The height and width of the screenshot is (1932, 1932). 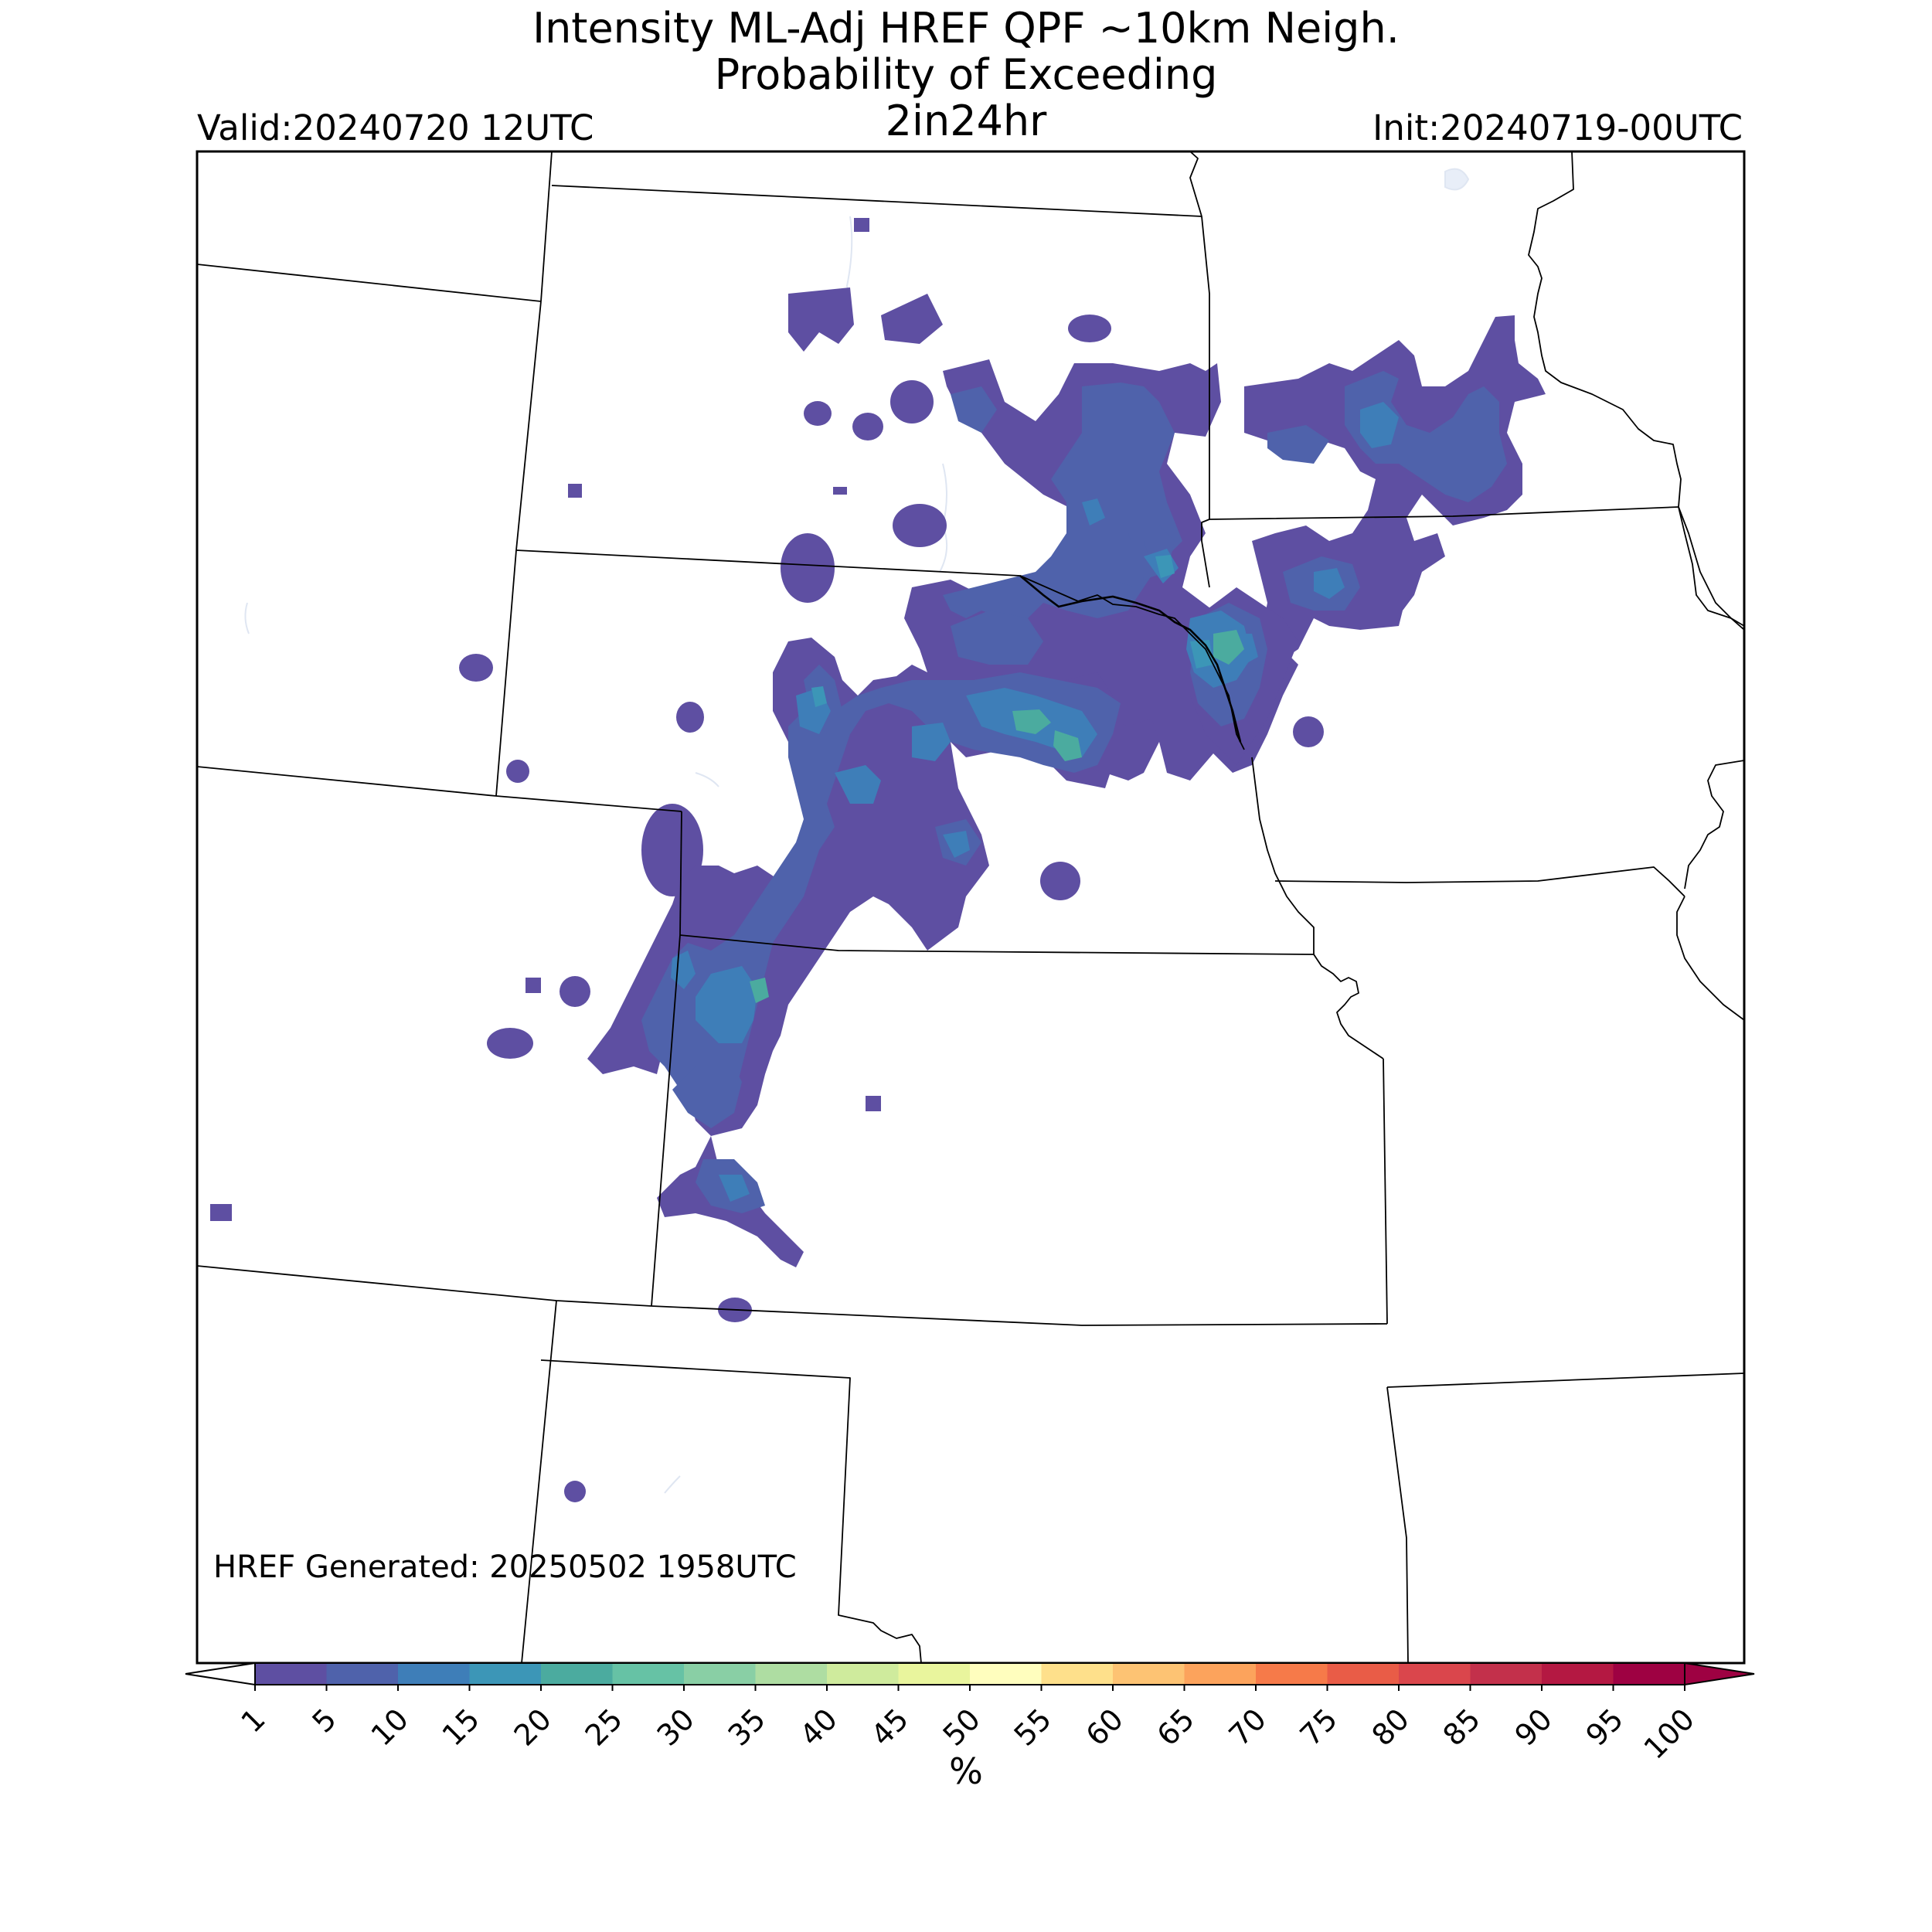 I want to click on init-time: Init:20240719-00UTC, so click(x=1558, y=128).